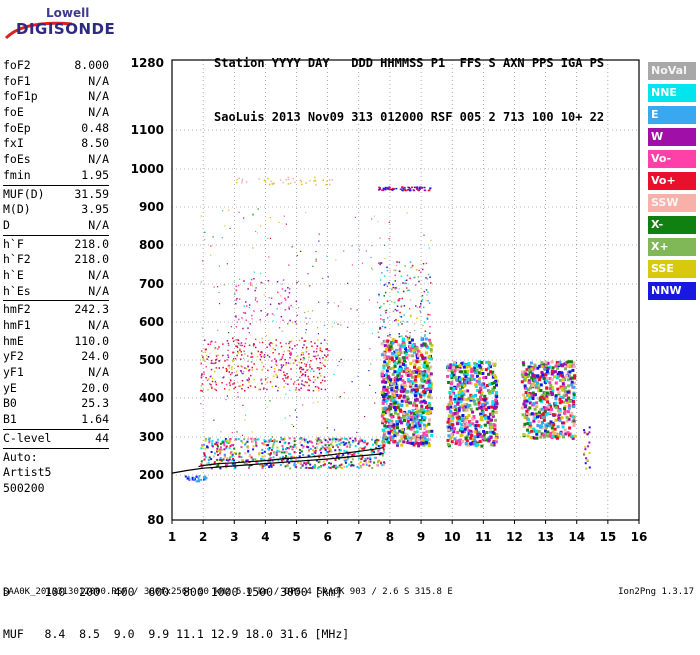 The image size is (700, 655). Describe the element at coordinates (56, 245) in the screenshot. I see `param-row: h`F 218.0` at that location.